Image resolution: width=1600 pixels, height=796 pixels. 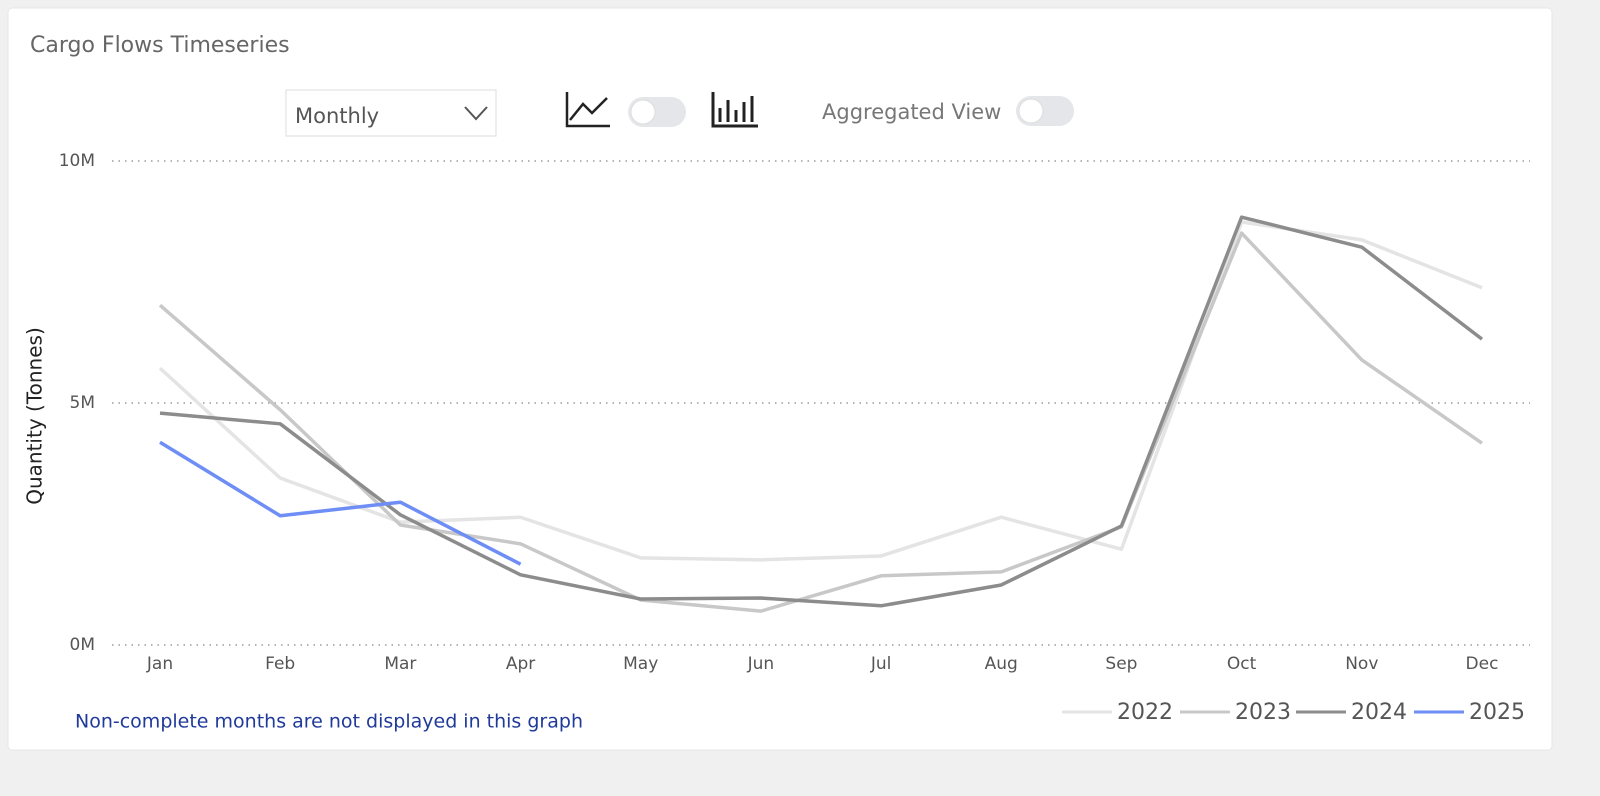 I want to click on dropdown-arrow, so click(x=476, y=113).